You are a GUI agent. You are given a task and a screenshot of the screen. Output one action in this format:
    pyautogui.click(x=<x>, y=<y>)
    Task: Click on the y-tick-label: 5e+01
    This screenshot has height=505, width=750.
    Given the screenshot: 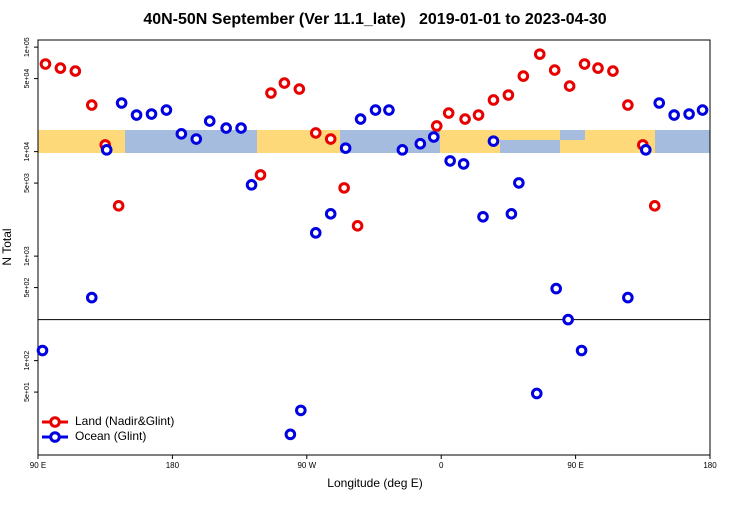 What is the action you would take?
    pyautogui.click(x=27, y=392)
    